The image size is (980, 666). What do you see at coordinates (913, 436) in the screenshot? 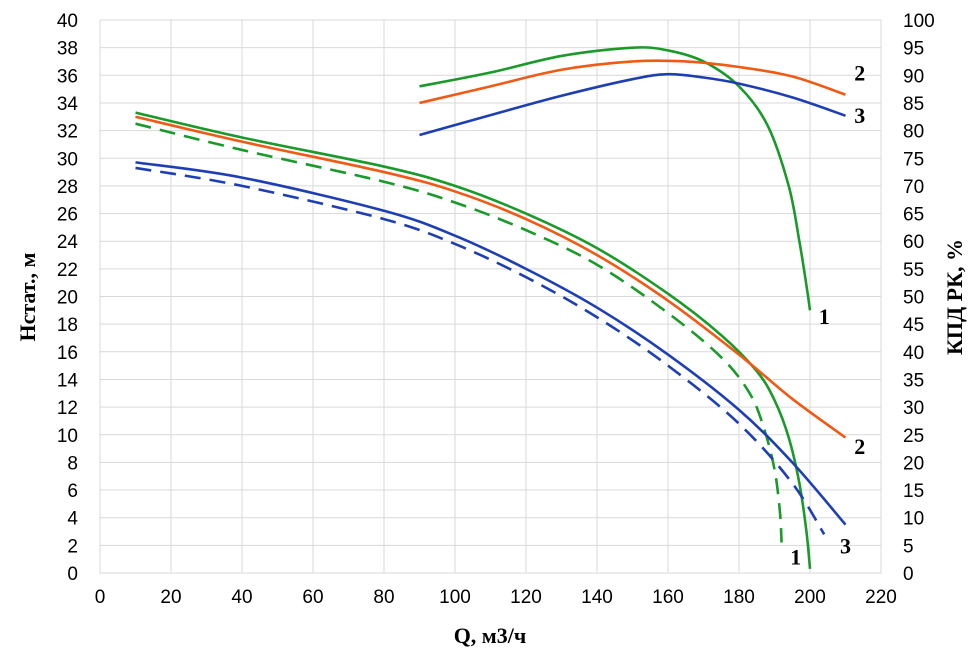
I see `y-right-tick-label: 25` at bounding box center [913, 436].